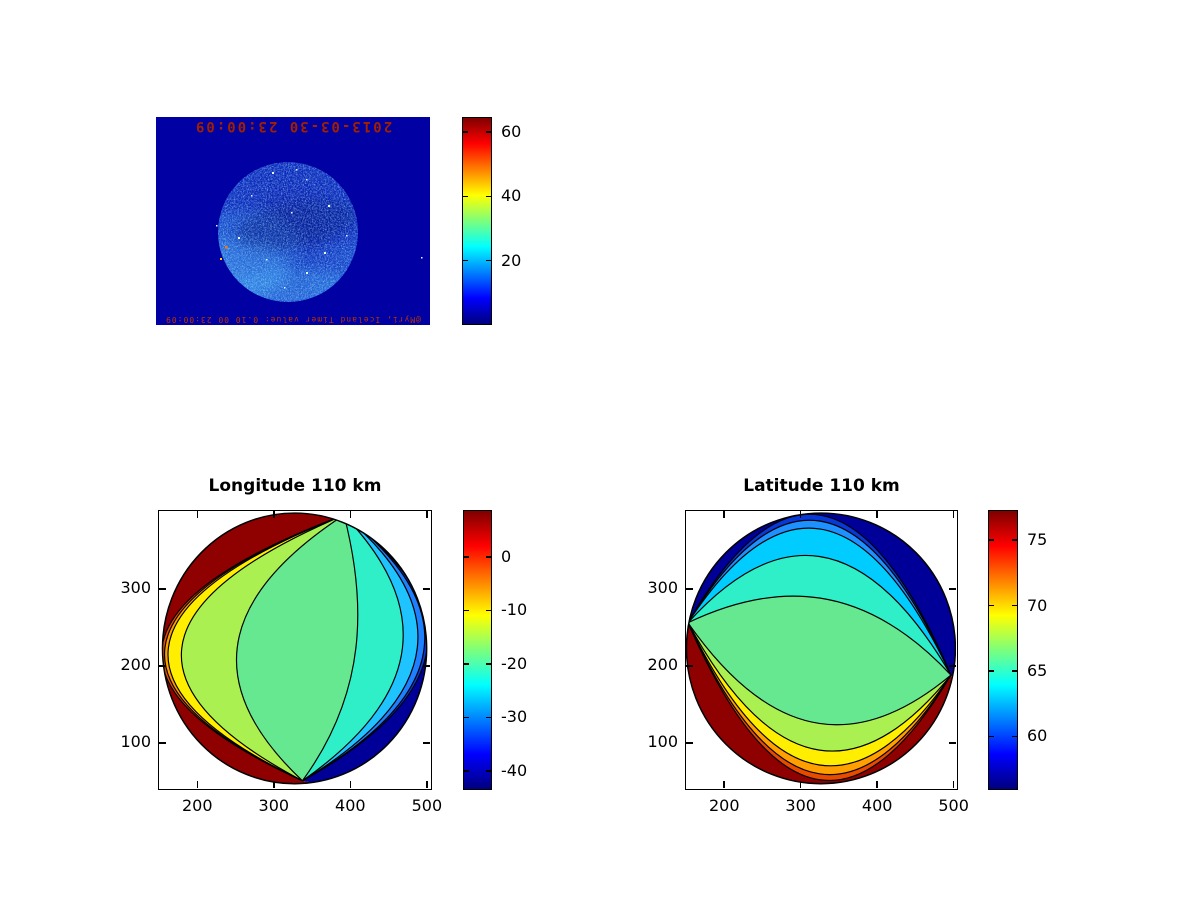  I want to click on colorbar-asc-intensity: 60 40 20, so click(491, 221).